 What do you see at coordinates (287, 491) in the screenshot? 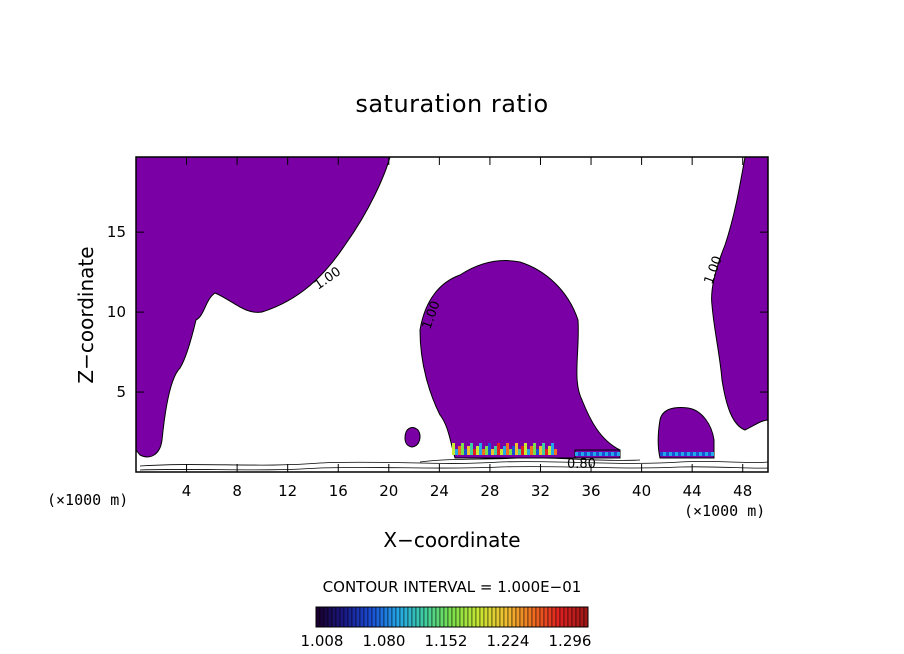
I see `x-tick-label: 12` at bounding box center [287, 491].